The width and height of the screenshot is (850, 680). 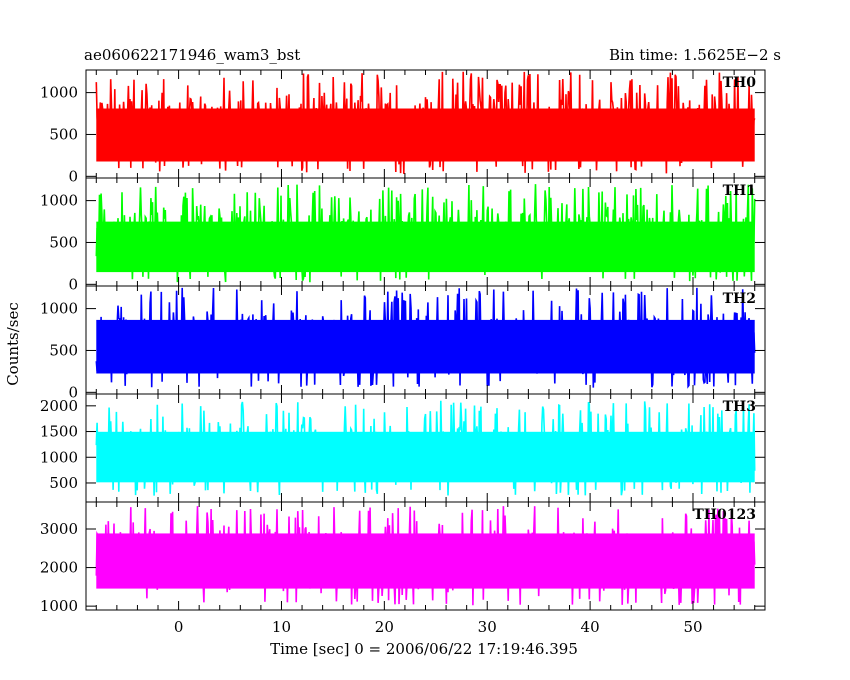 I want to click on series-band-th2, so click(x=425, y=346).